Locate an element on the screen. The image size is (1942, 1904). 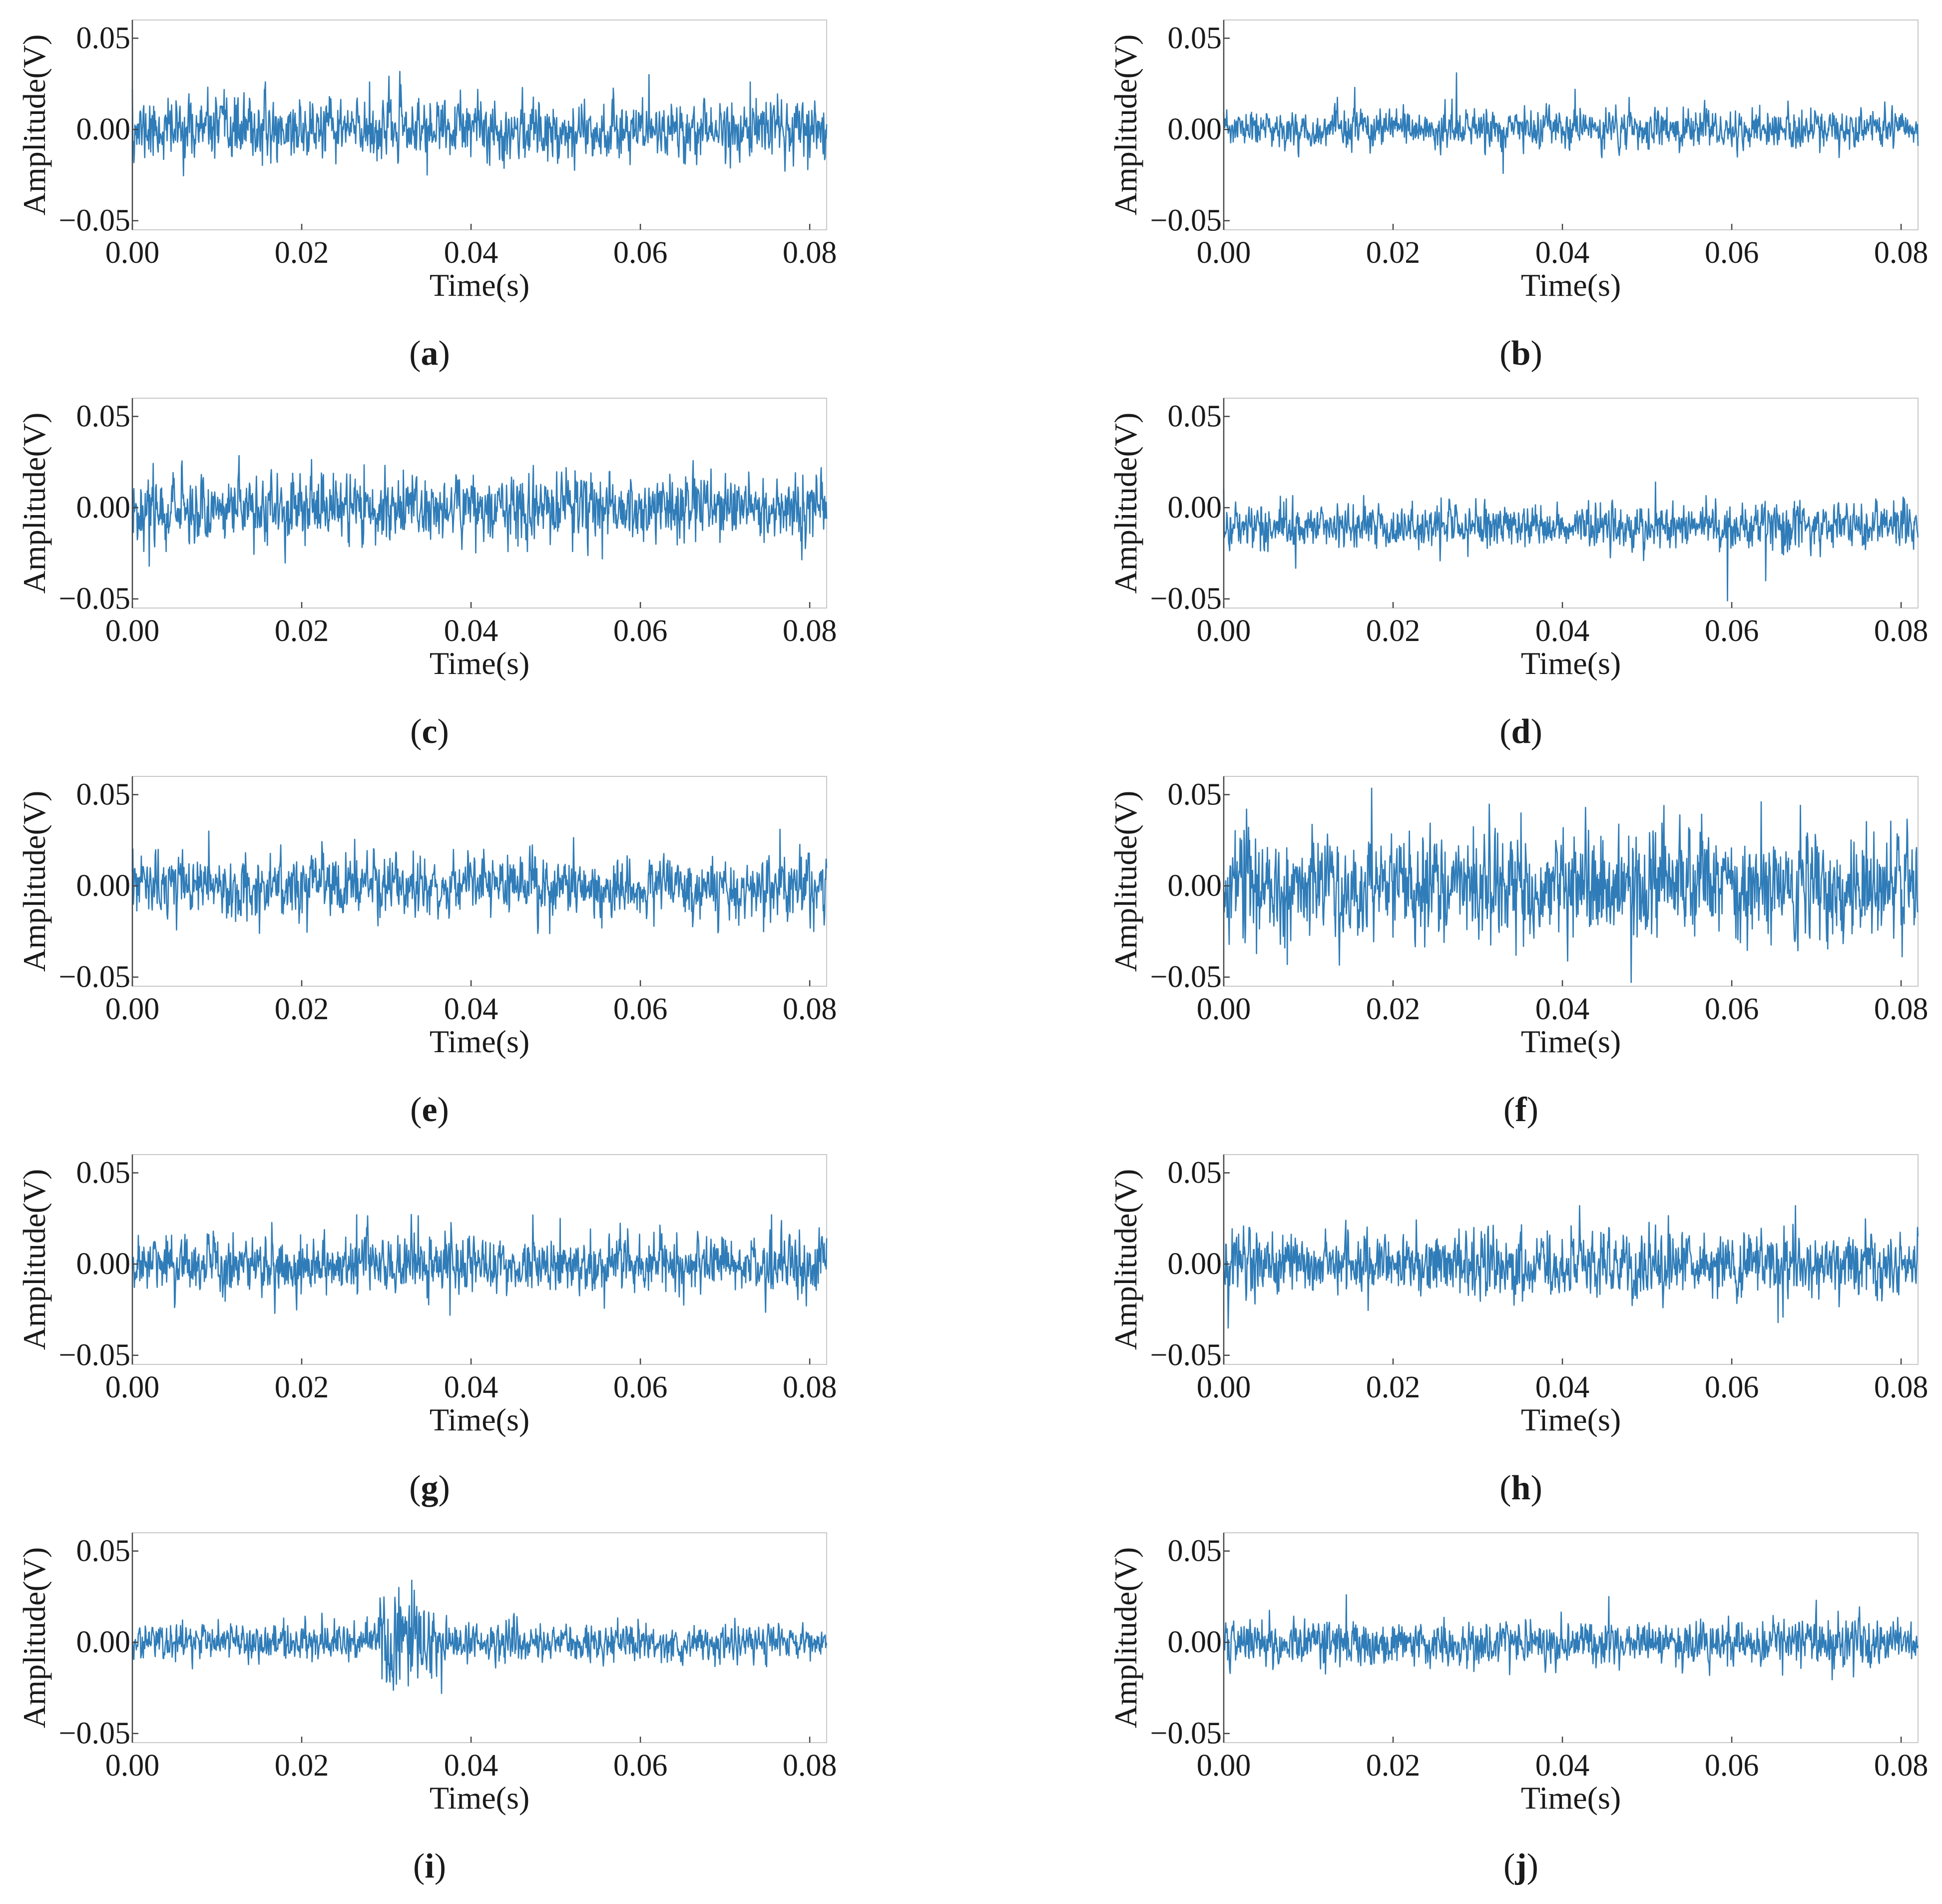
panel-letter: h is located at coordinates (1521, 1488).